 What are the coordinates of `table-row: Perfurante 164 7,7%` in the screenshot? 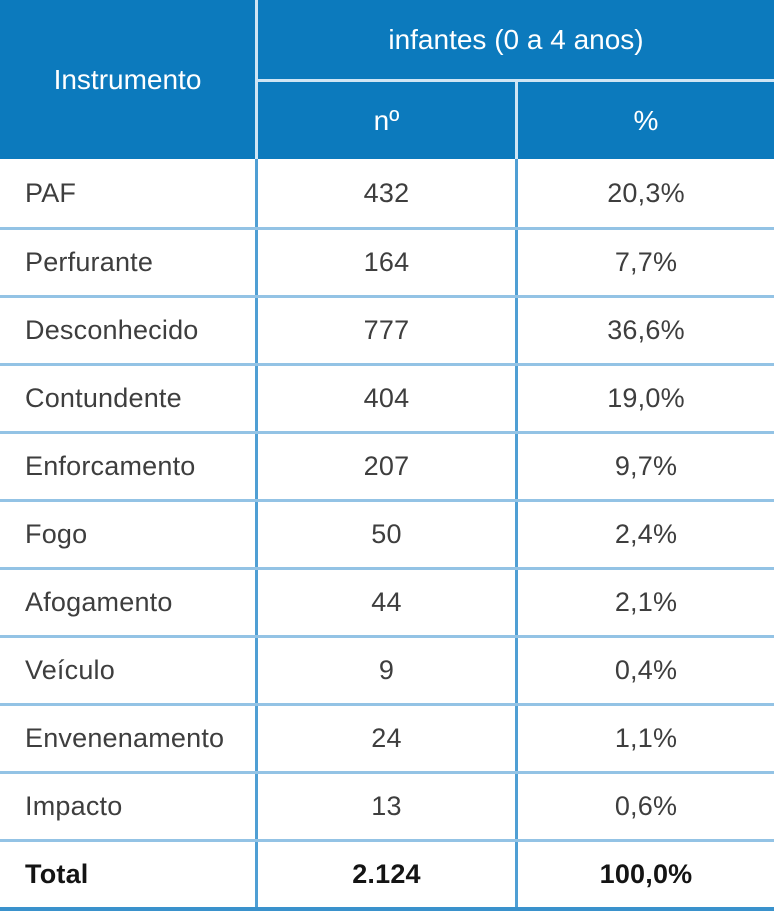 It's located at (387, 261).